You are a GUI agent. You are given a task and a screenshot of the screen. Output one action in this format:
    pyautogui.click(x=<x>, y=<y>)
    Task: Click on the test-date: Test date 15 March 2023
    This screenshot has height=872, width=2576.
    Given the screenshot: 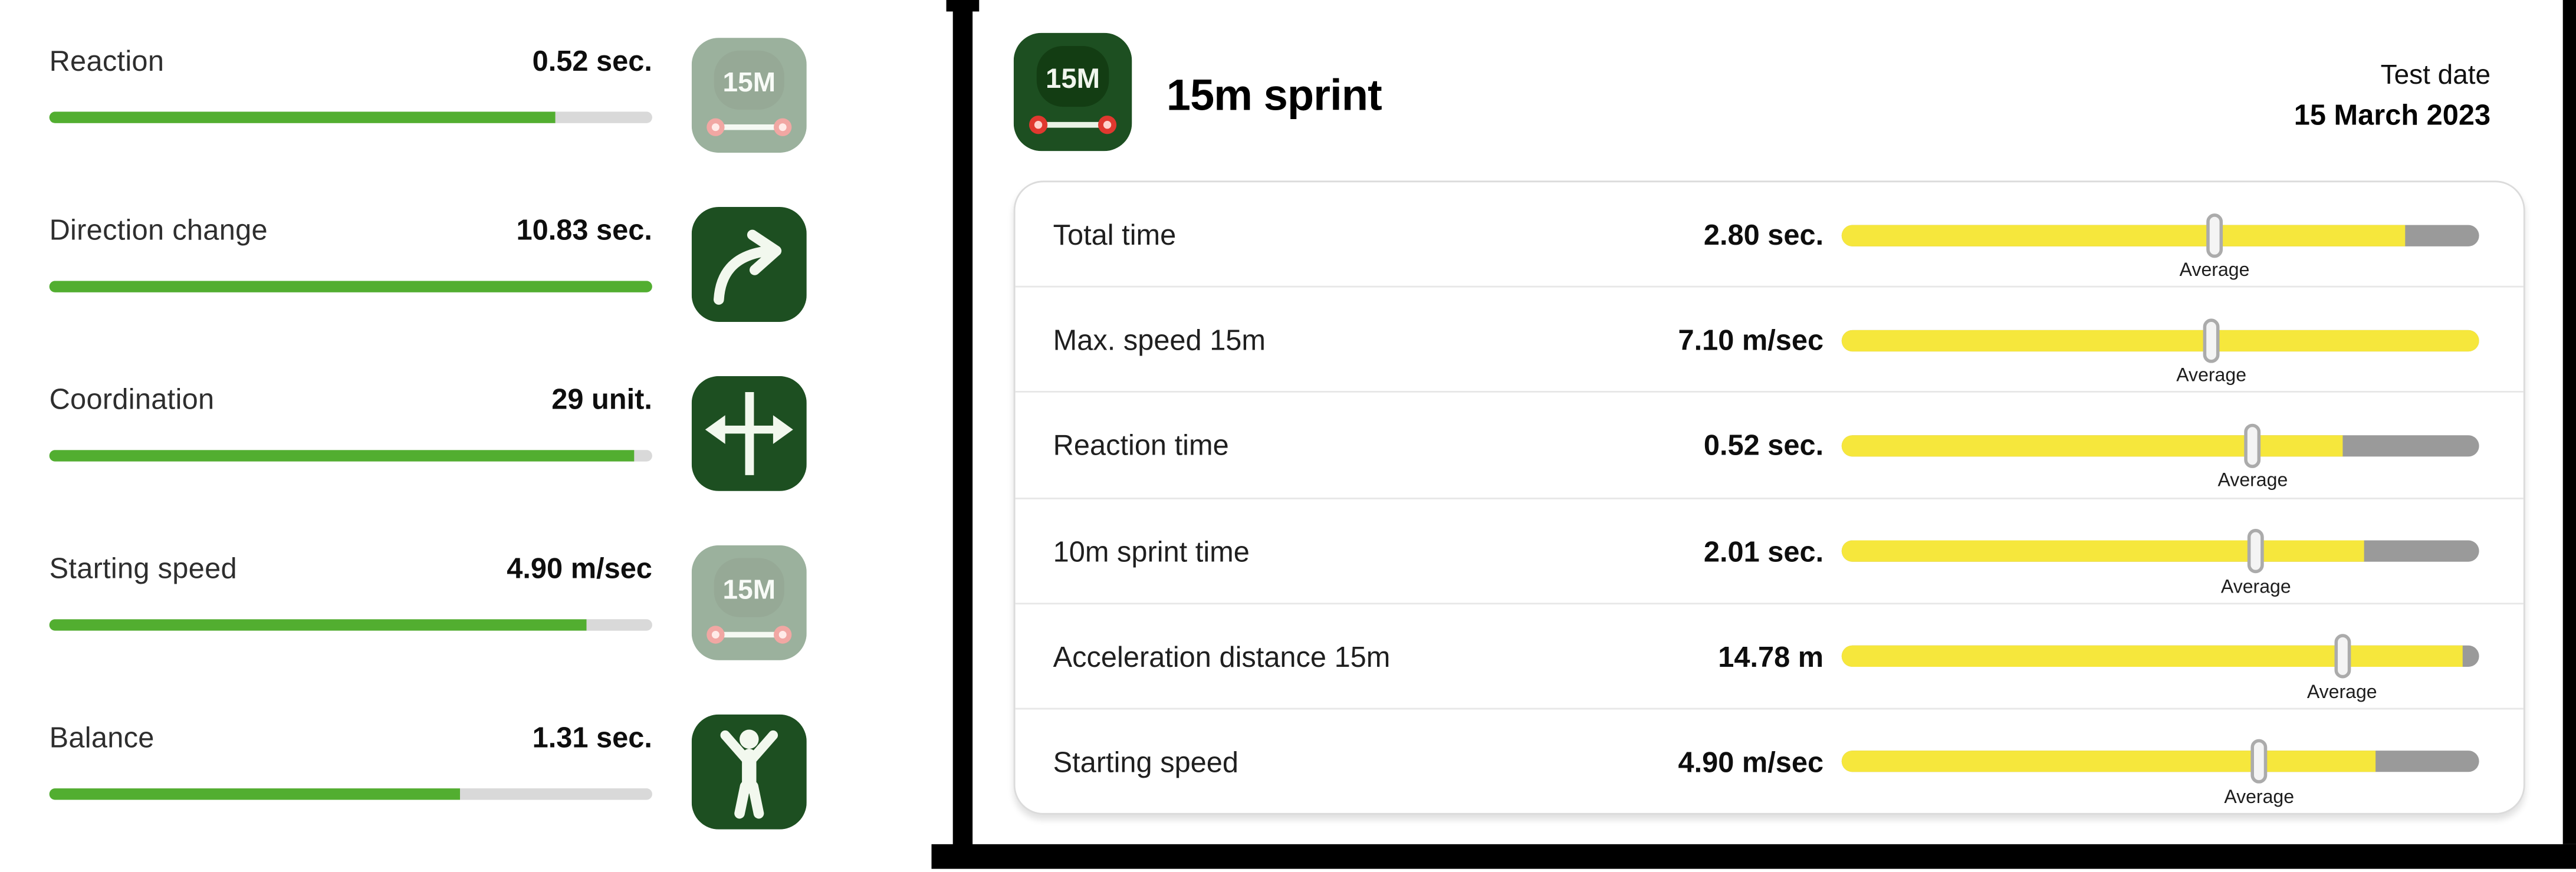 What is the action you would take?
    pyautogui.click(x=2243, y=97)
    